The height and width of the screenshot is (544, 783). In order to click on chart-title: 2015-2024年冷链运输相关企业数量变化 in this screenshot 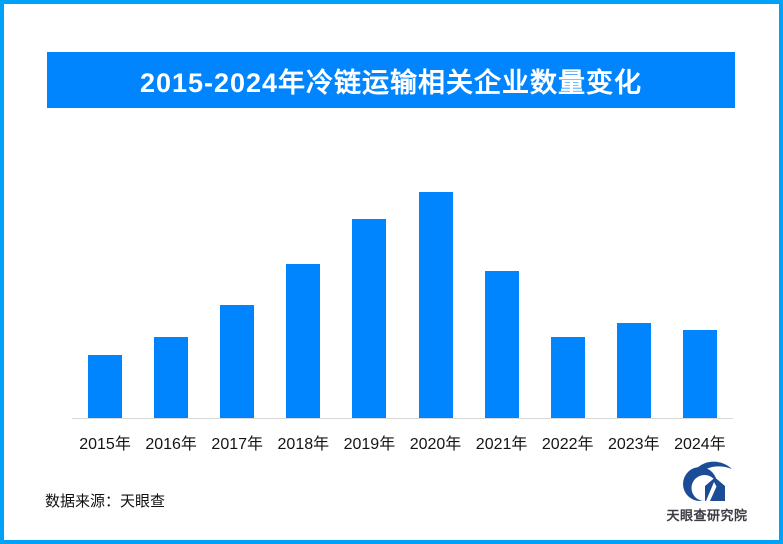, I will do `click(391, 82)`.